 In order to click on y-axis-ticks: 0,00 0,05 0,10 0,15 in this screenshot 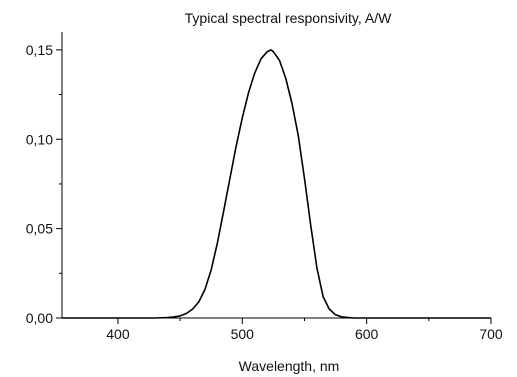, I will do `click(44, 184)`.